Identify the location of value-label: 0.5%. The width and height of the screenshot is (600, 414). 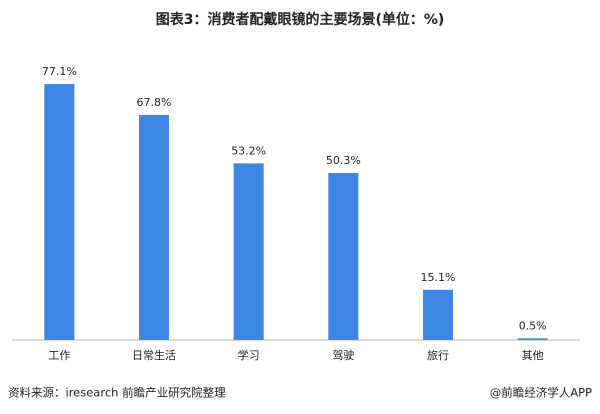
(533, 325).